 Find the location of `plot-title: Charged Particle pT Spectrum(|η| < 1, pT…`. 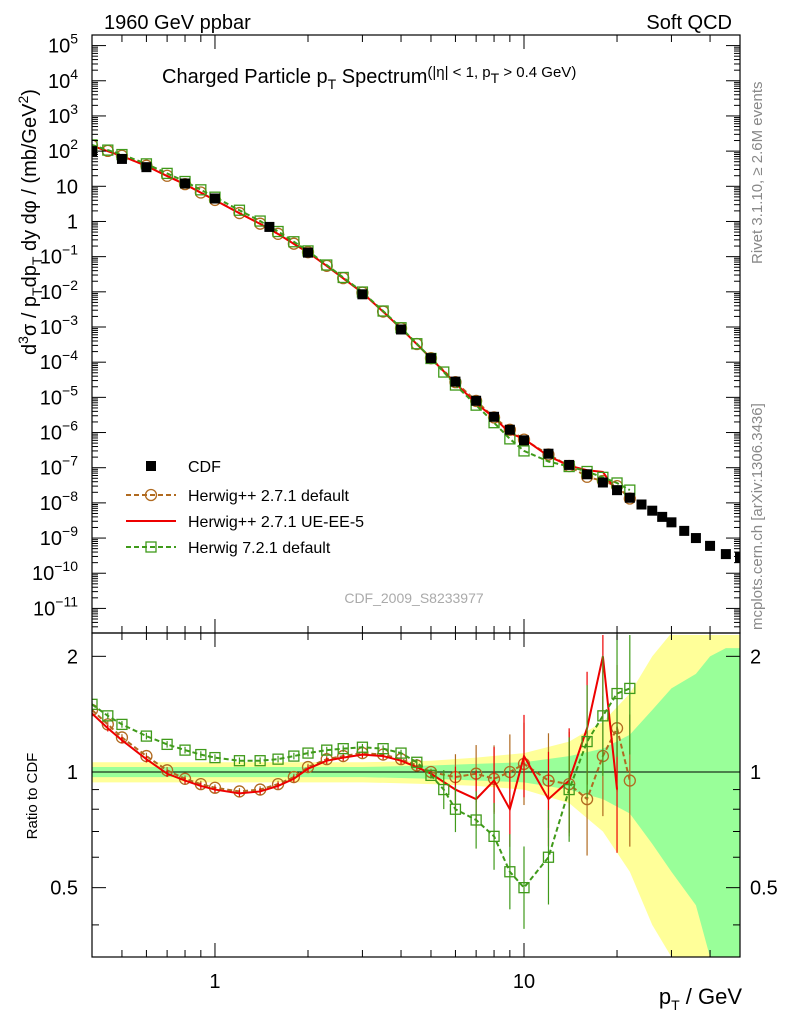

plot-title: Charged Particle pT Spectrum(|η| < 1, pT… is located at coordinates (369, 78).